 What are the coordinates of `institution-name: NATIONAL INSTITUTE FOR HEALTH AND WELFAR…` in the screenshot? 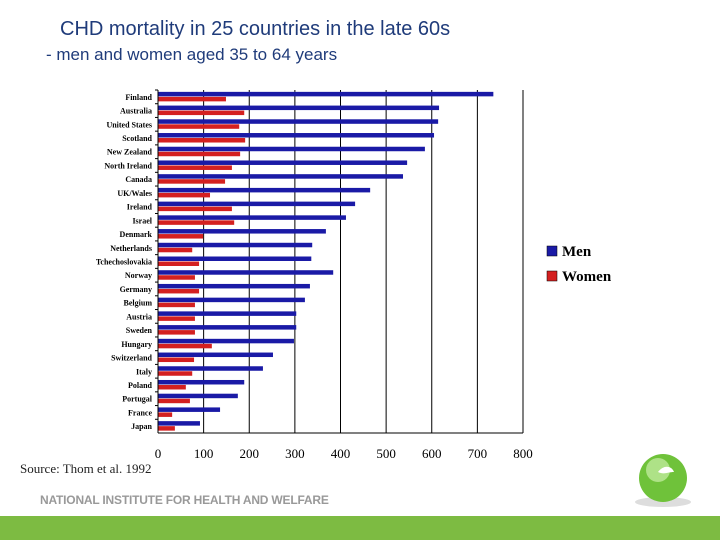 It's located at (184, 500).